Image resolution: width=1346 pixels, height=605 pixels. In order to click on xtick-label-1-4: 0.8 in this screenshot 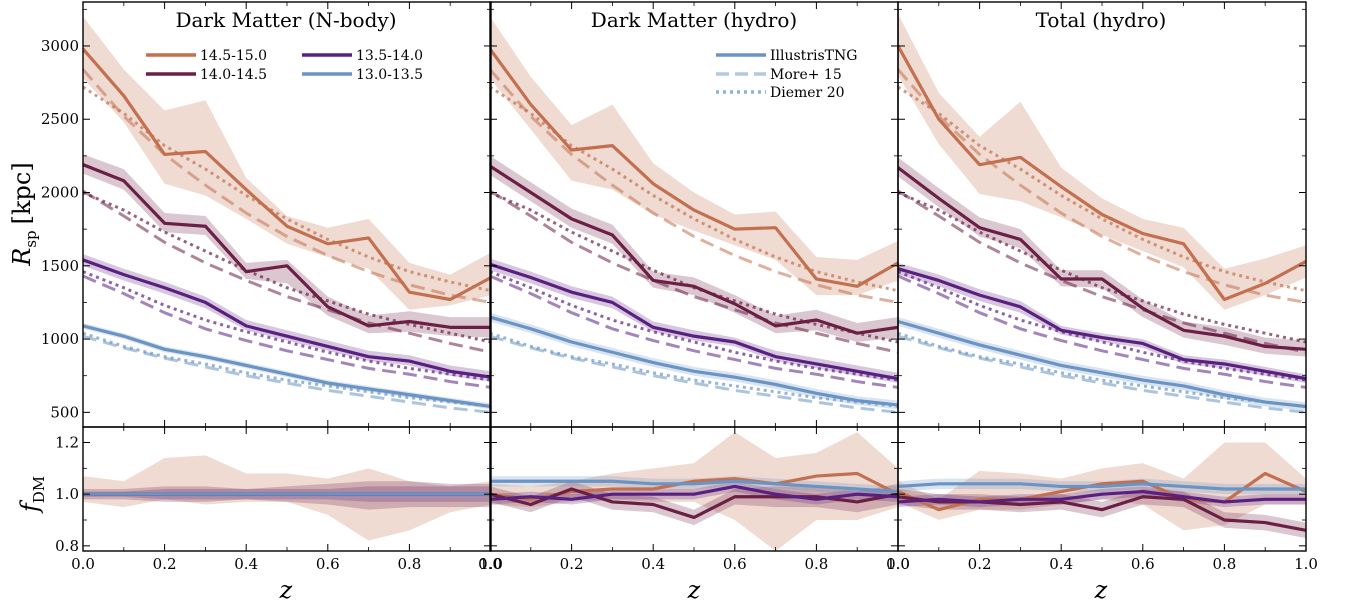, I will do `click(816, 564)`.